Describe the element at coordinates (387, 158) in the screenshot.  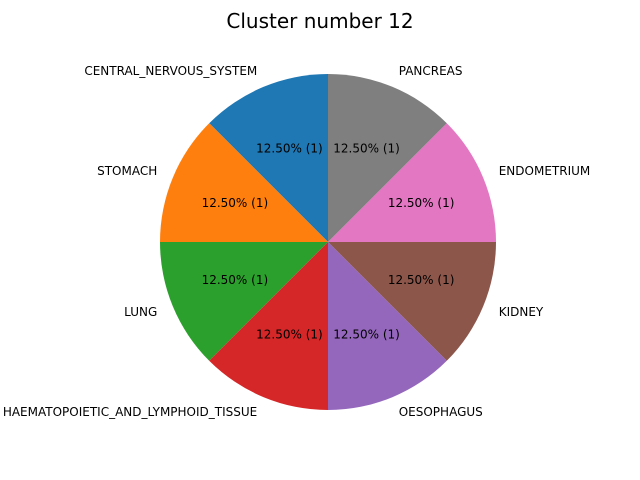
I see `pie-slice-pancreas` at that location.